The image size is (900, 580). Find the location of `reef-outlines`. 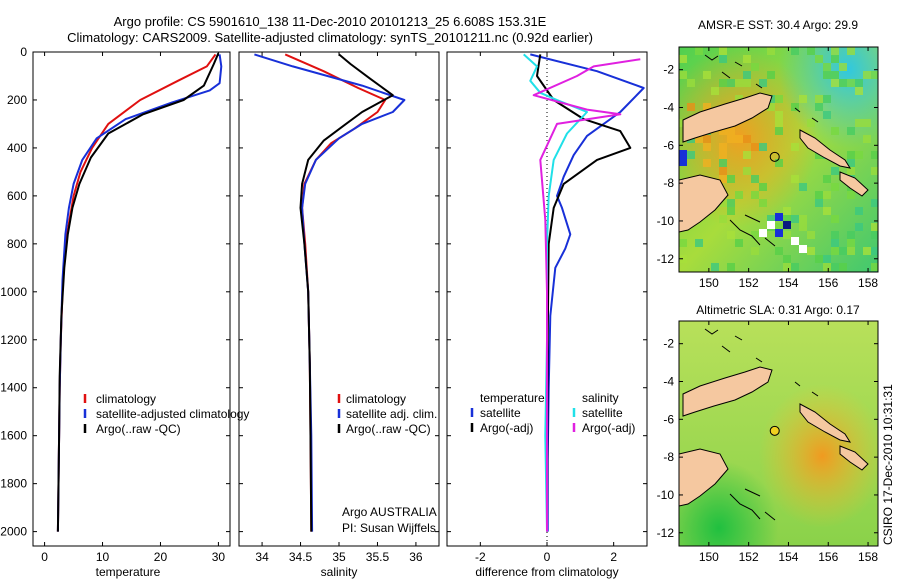

reef-outlines is located at coordinates (752, 230).